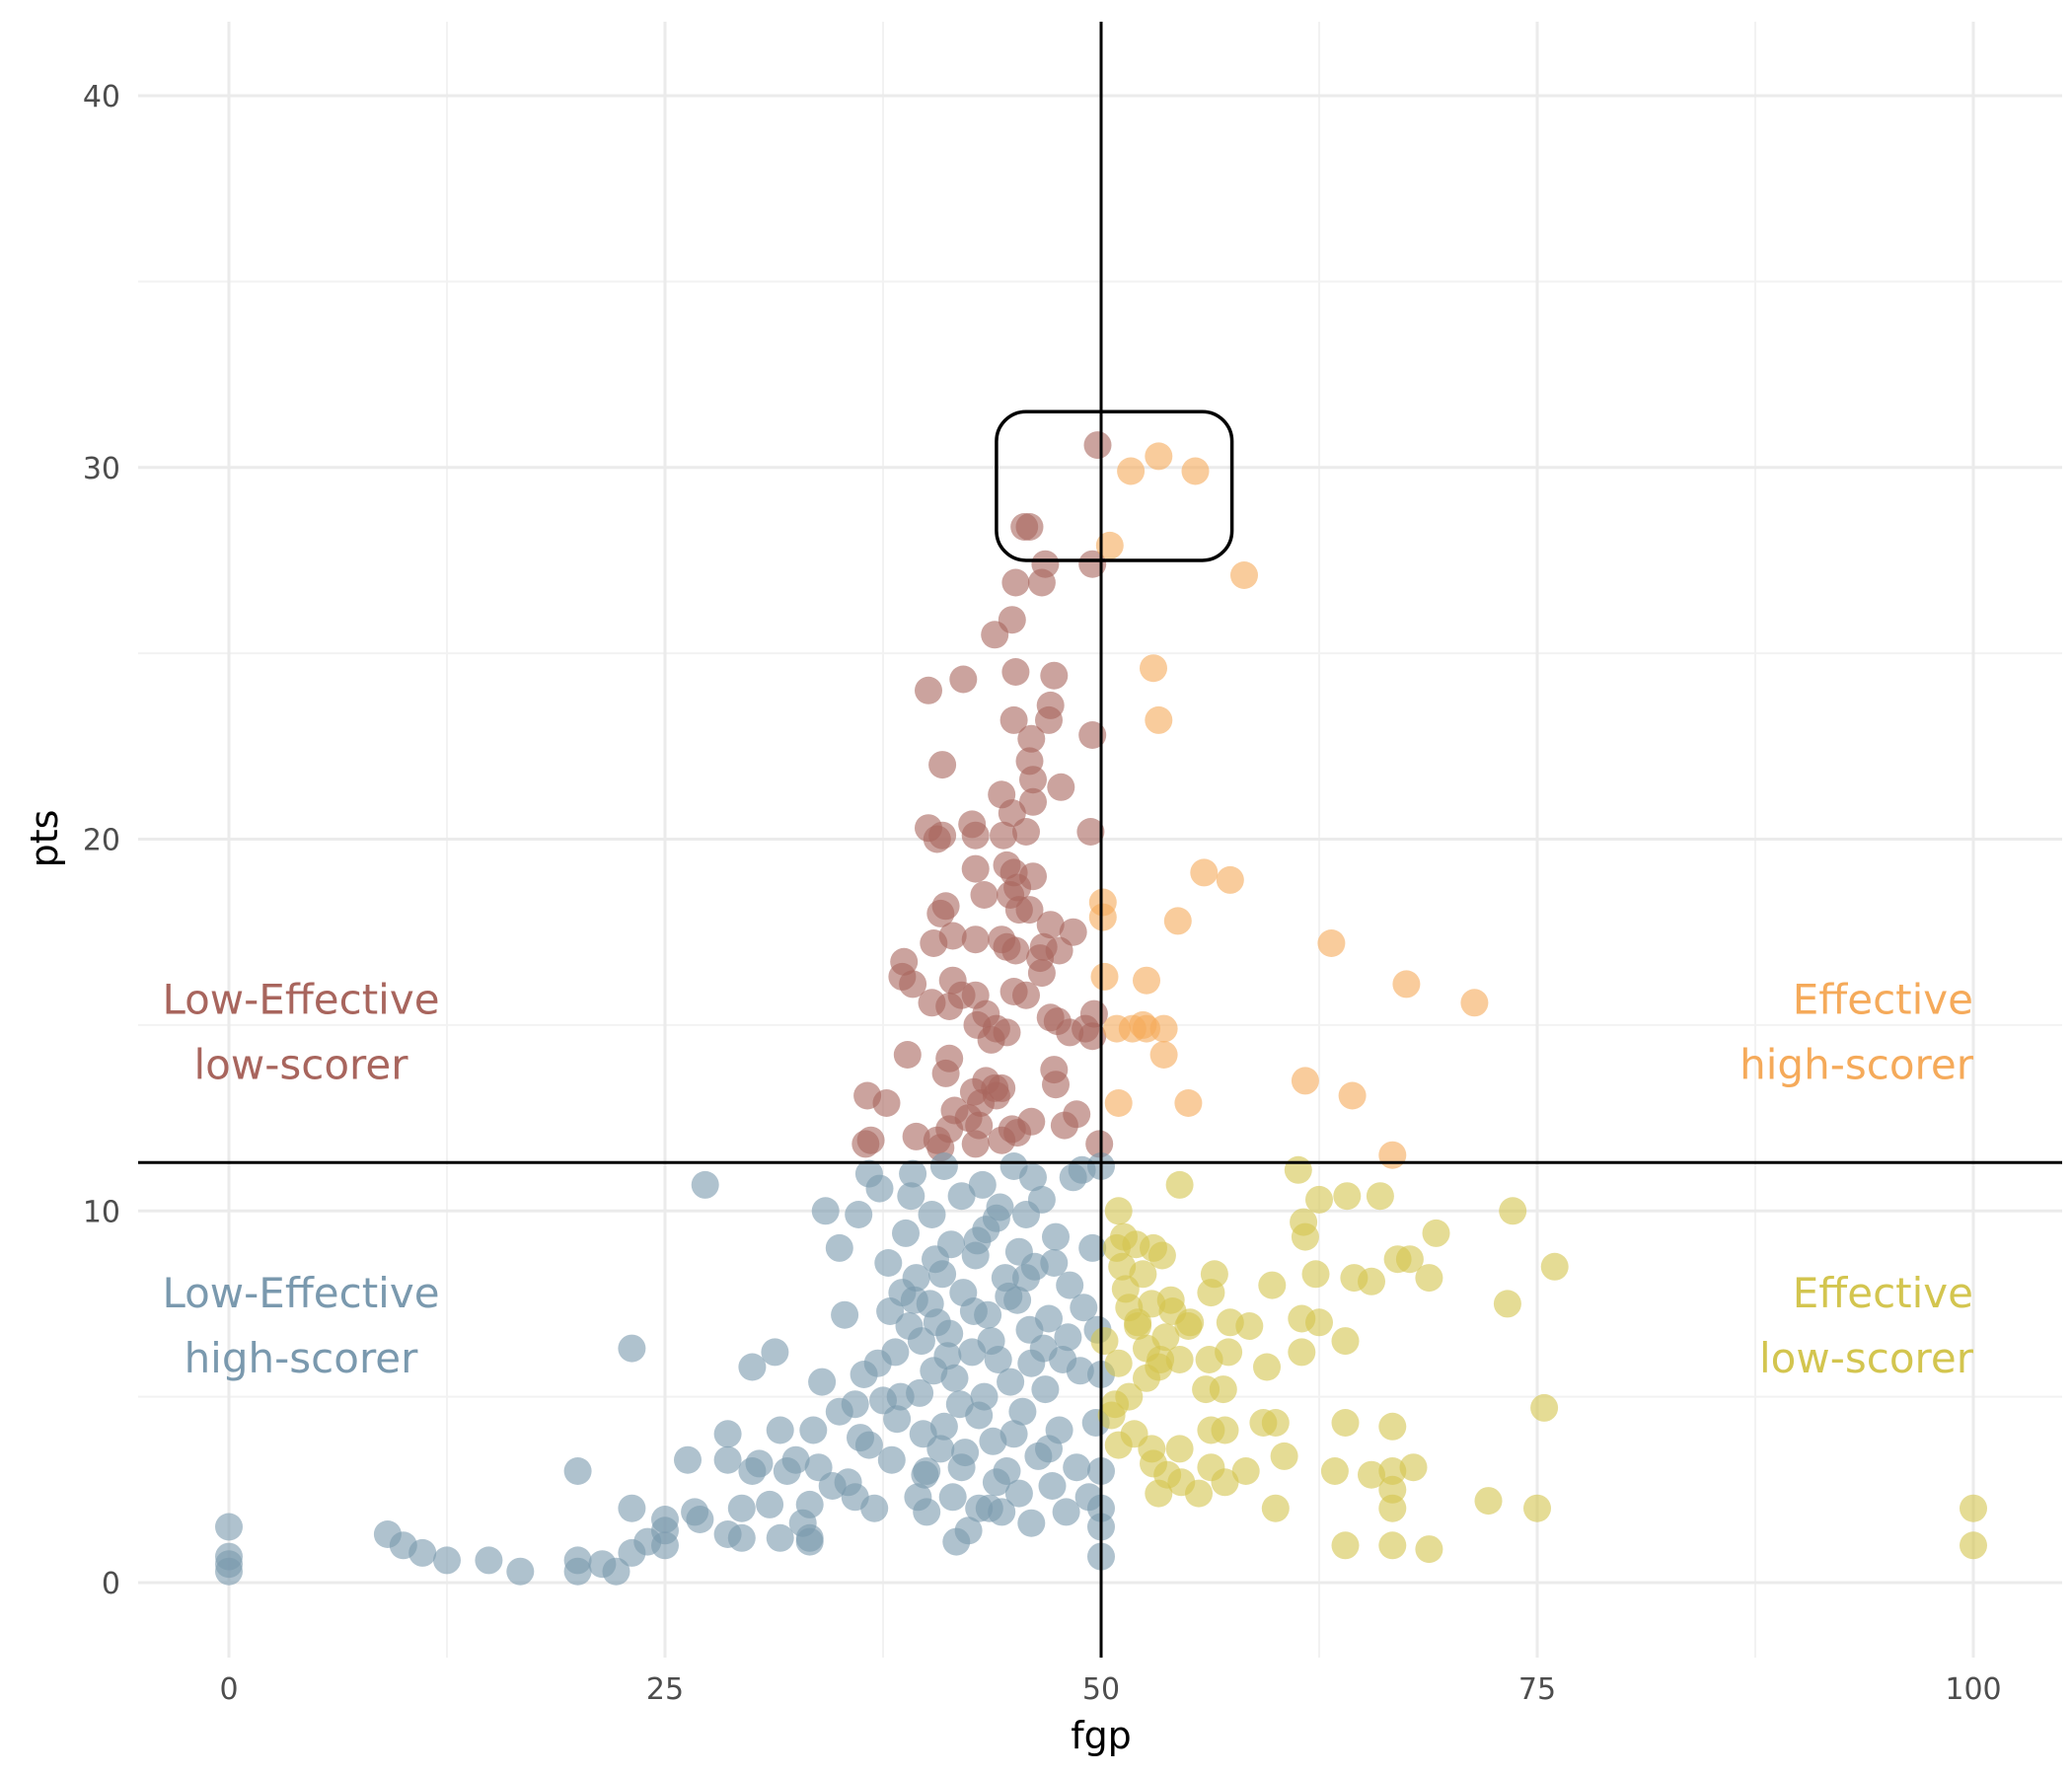 This screenshot has width=2072, height=1776. Describe the element at coordinates (1867, 1358) in the screenshot. I see `quadrant-label-line: low-scorer` at that location.